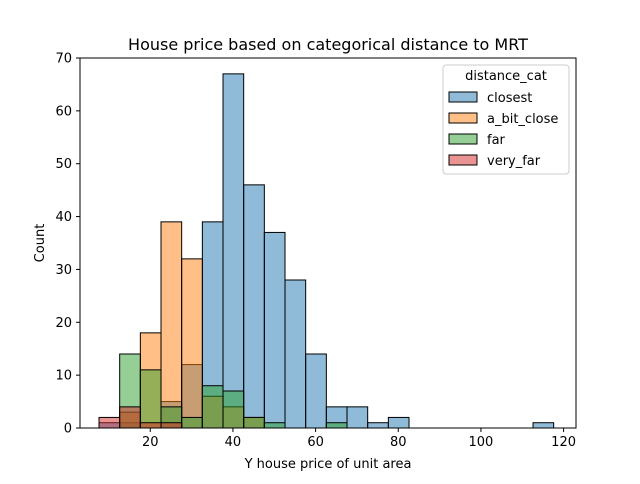 This screenshot has width=640, height=484. I want to click on x-tick-label: 20, so click(150, 442).